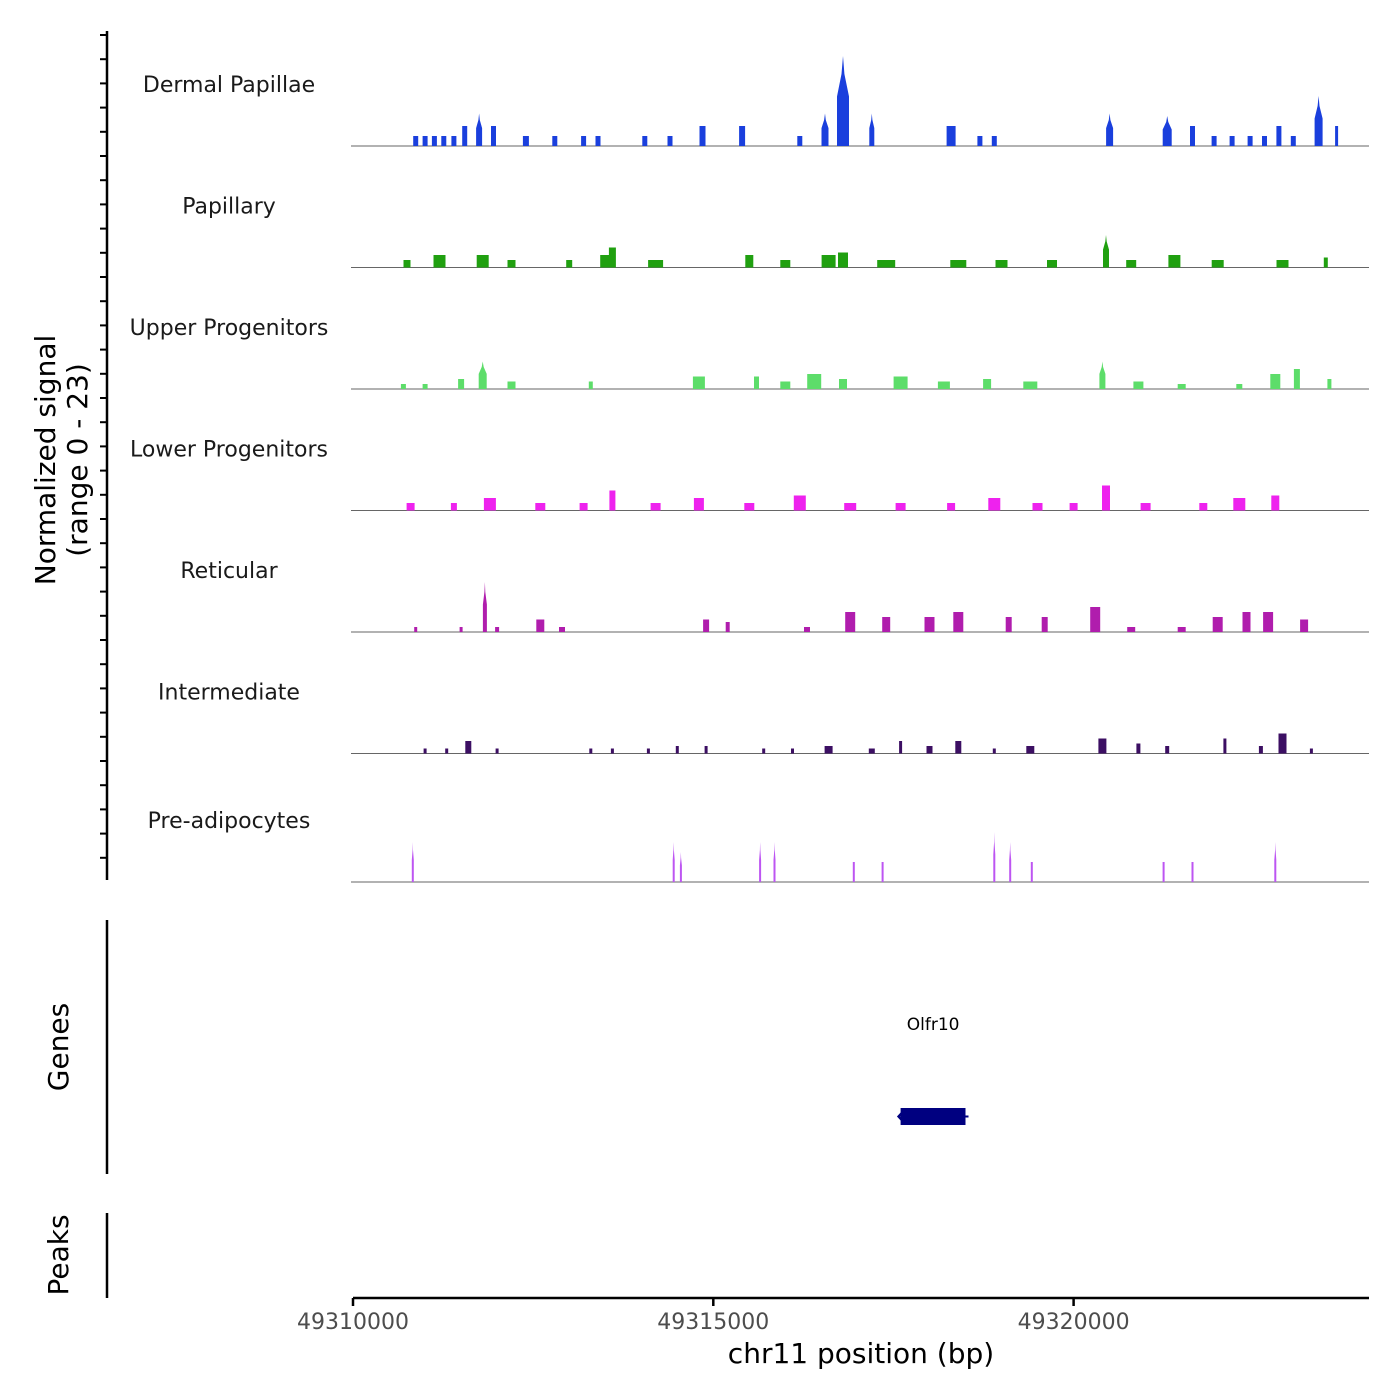 The height and width of the screenshot is (1400, 1400). What do you see at coordinates (932, 1070) in the screenshot?
I see `gene-annotations: Olfr10` at bounding box center [932, 1070].